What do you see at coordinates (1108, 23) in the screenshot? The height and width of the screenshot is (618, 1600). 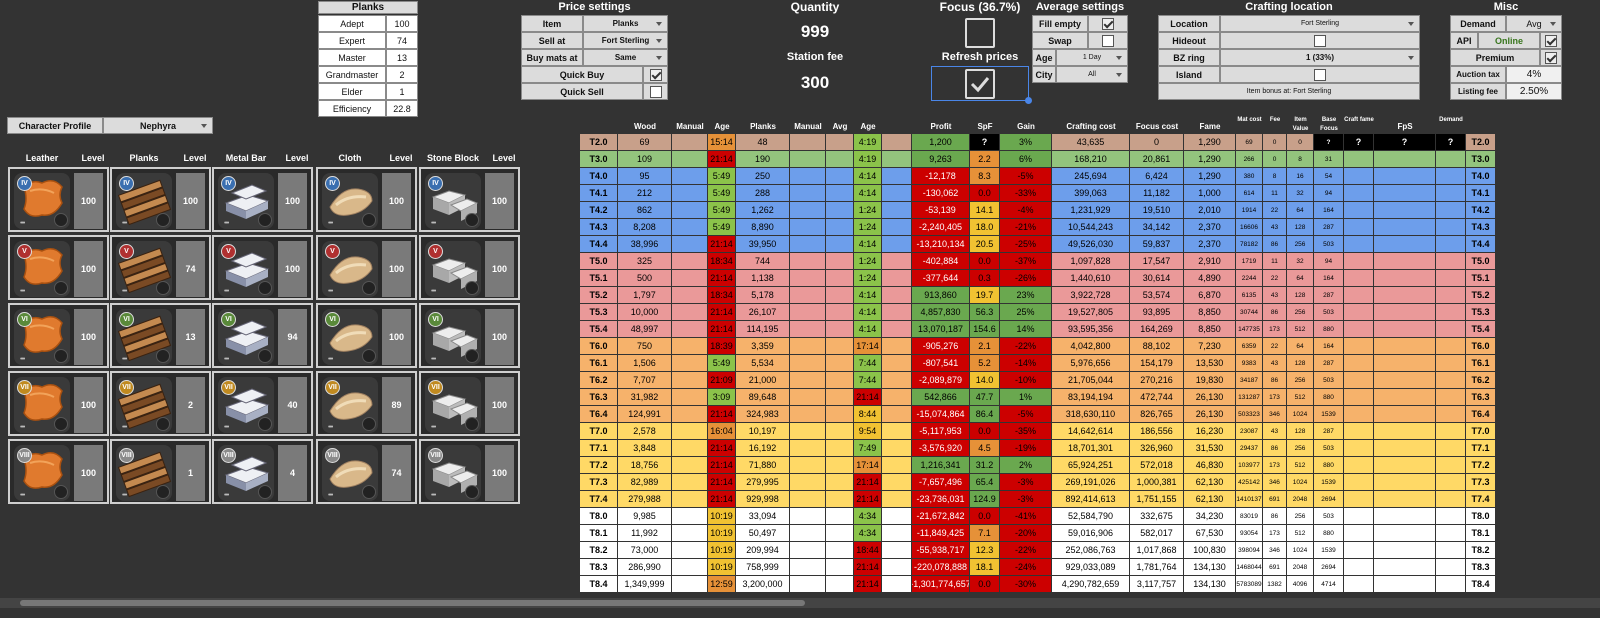 I see `fill-empty-checkbox` at bounding box center [1108, 23].